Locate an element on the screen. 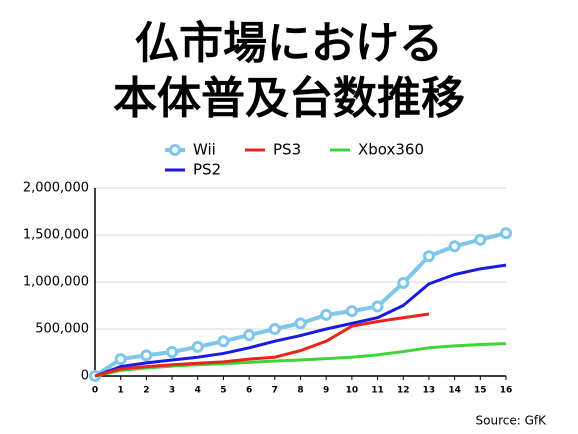  x-tick-label: 10 is located at coordinates (352, 391).